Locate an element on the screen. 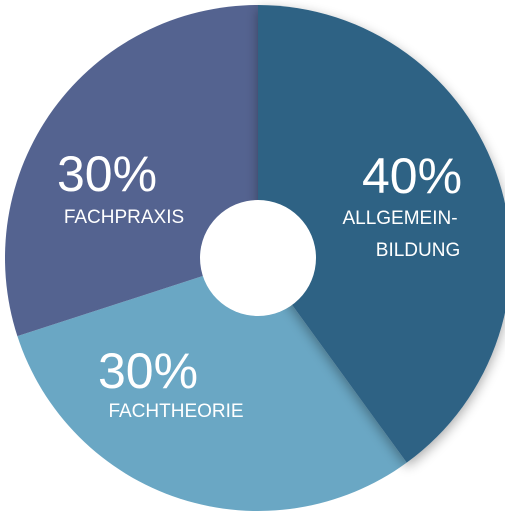  slice-category-label: FACHTHEORIE is located at coordinates (175, 411).